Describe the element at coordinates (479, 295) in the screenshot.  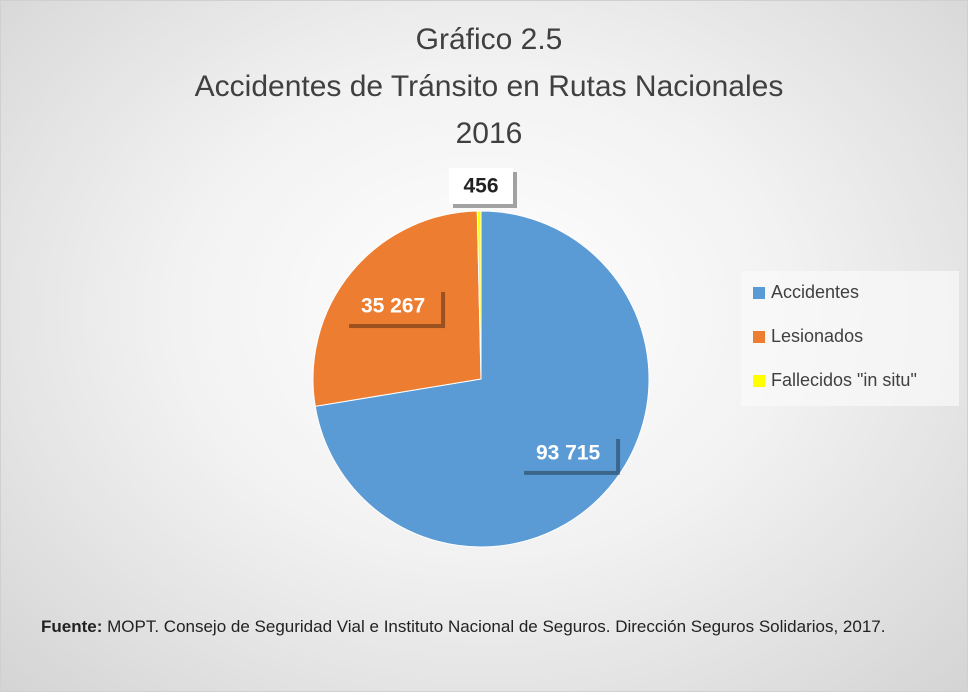
I see `pie-slice` at that location.